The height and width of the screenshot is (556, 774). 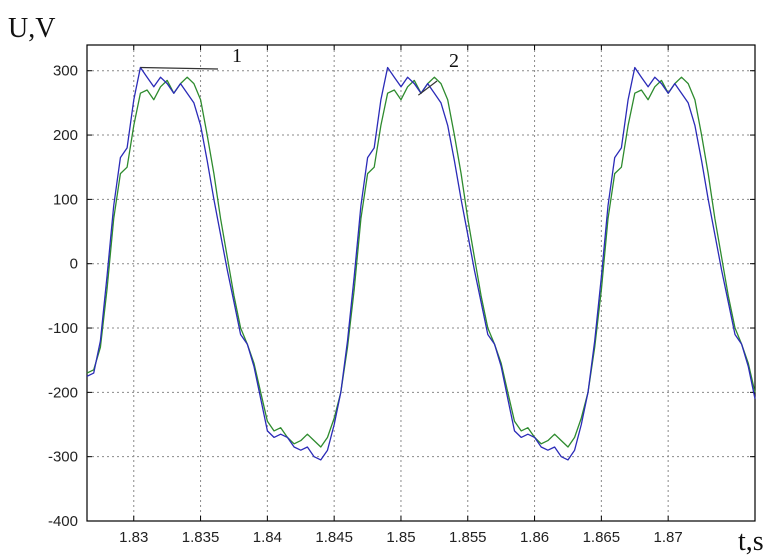 What do you see at coordinates (31, 28) in the screenshot?
I see `y-axis-title: U,V` at bounding box center [31, 28].